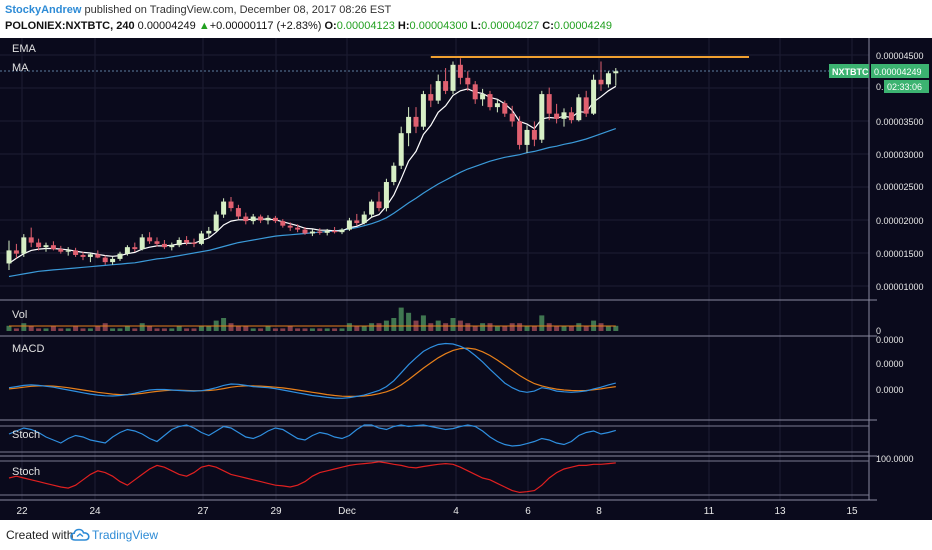 This screenshot has height=550, width=932. I want to click on low-label: L:, so click(476, 26).